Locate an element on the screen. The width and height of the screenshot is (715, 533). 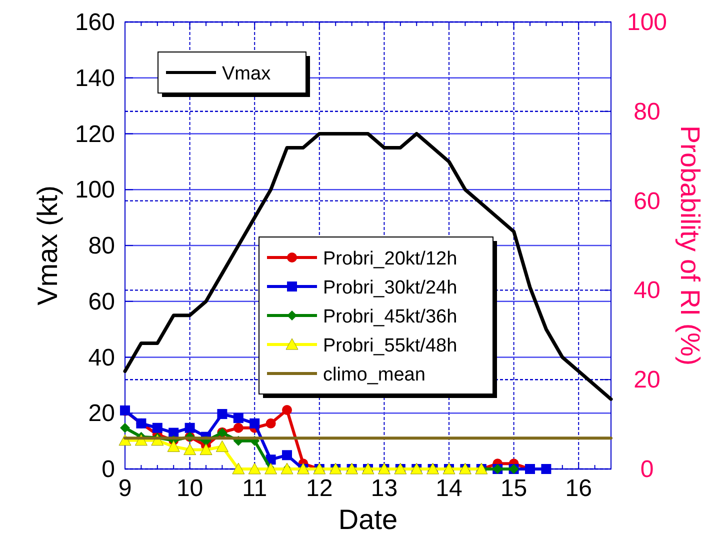
y-tick-label: 0 is located at coordinates (108, 469).